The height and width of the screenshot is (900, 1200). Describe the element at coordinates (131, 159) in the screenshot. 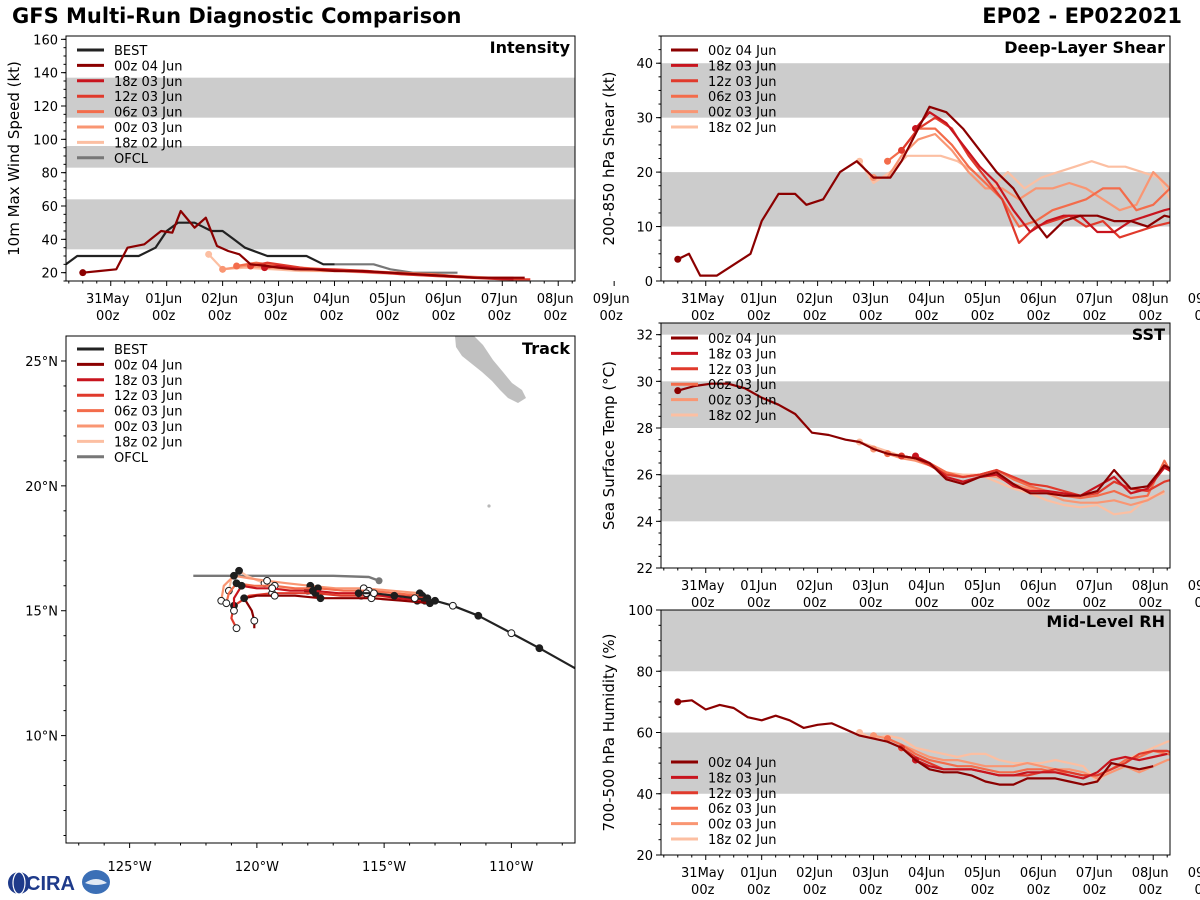

I see `intensity-legend-label: OFCL` at that location.